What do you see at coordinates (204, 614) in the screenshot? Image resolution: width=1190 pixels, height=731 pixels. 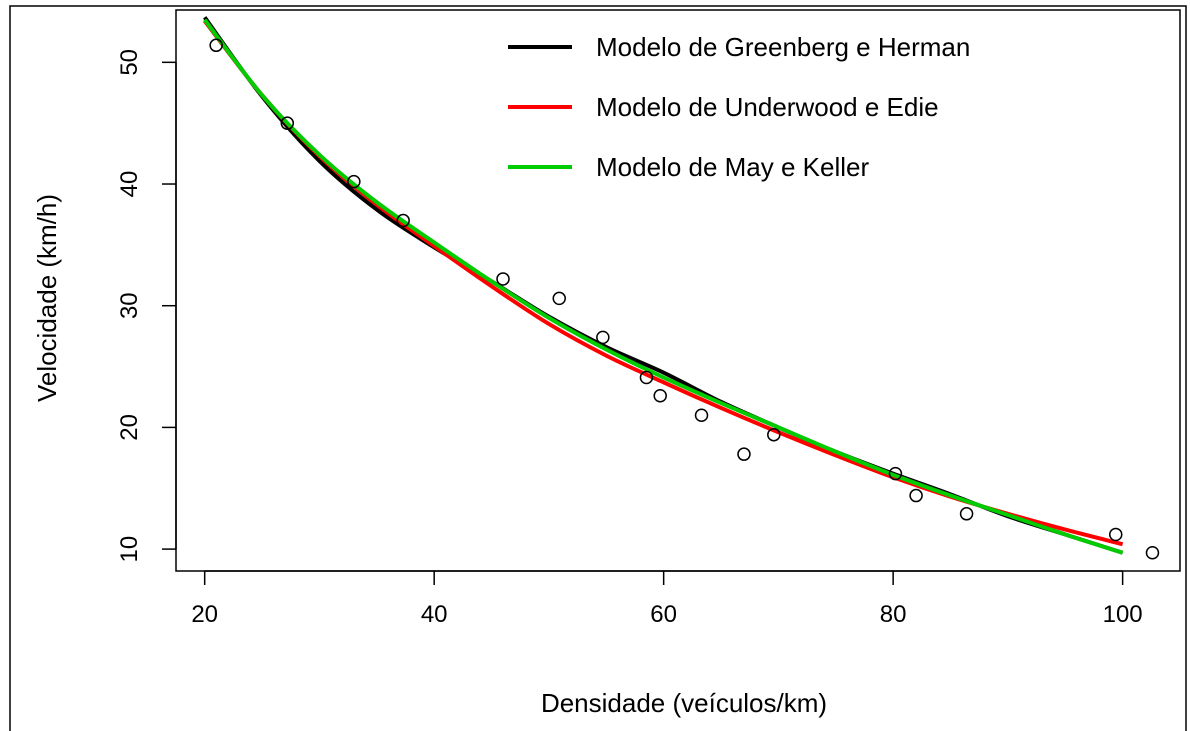 I see `x-tick-label: 20` at bounding box center [204, 614].